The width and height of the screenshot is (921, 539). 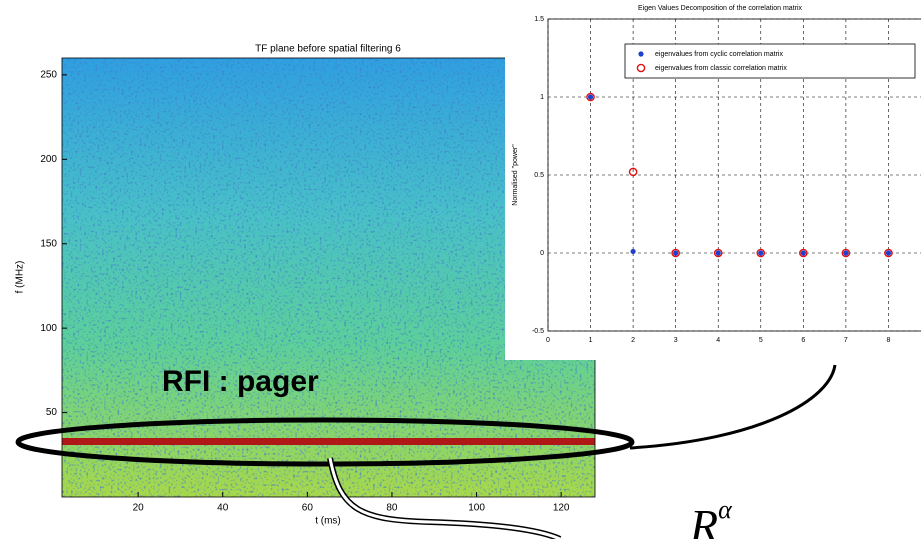 I want to click on x-tick-label: 7, so click(x=846, y=340).